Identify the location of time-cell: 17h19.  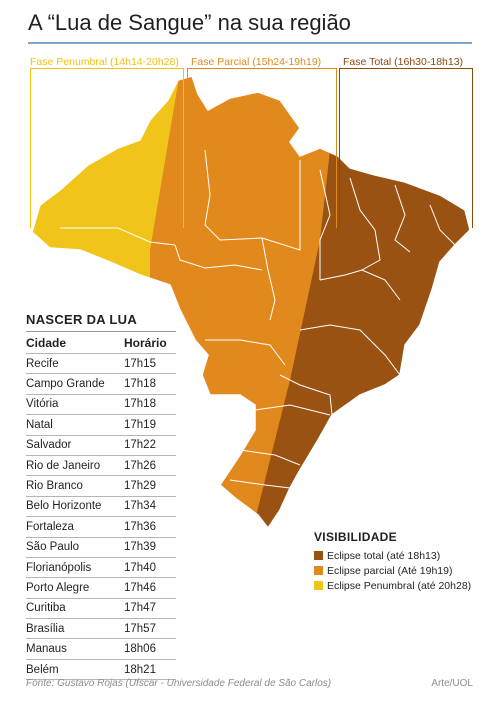
(140, 424).